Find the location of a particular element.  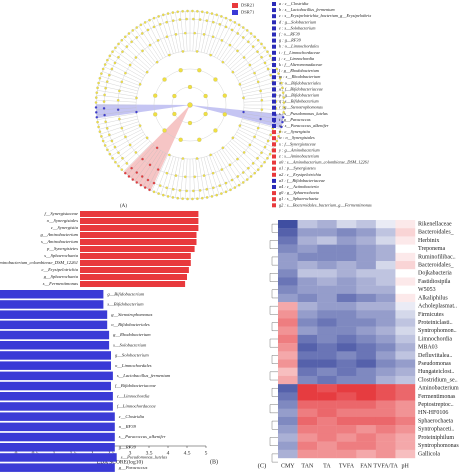

root is located at coordinates (190, 105).